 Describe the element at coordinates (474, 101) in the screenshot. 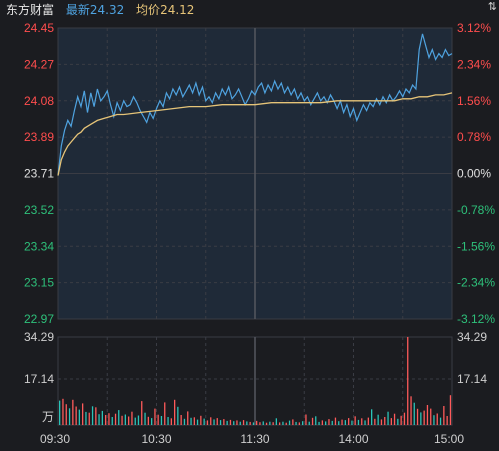

I see `pct-axis-label: 1.56%` at that location.